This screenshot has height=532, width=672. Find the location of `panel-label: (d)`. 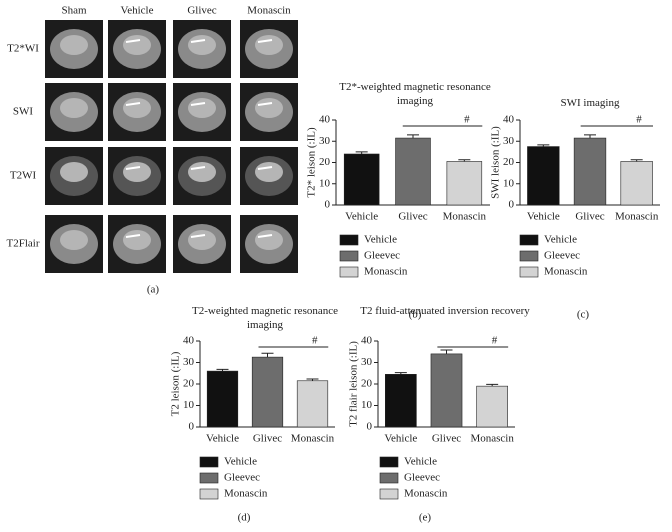

panel-label: (d) is located at coordinates (244, 518).